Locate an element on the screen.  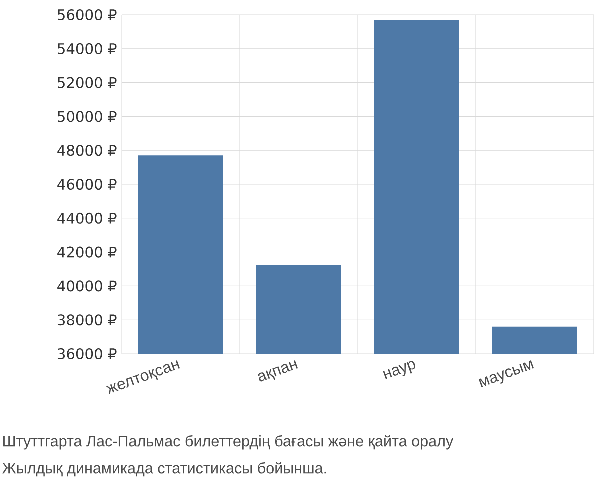
y-tick-label: 52000 ₽ is located at coordinates (87, 82).